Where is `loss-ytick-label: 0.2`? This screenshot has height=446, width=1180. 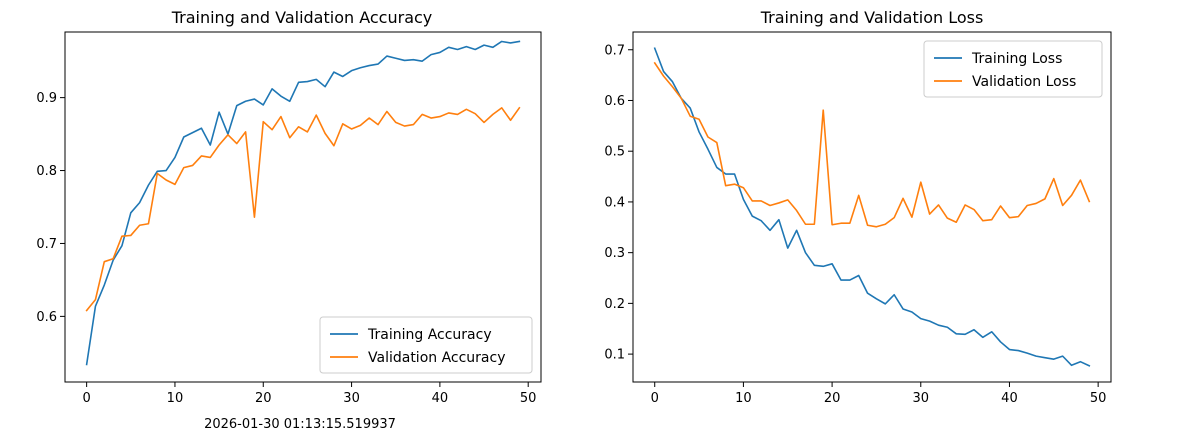
loss-ytick-label: 0.2 is located at coordinates (614, 304).